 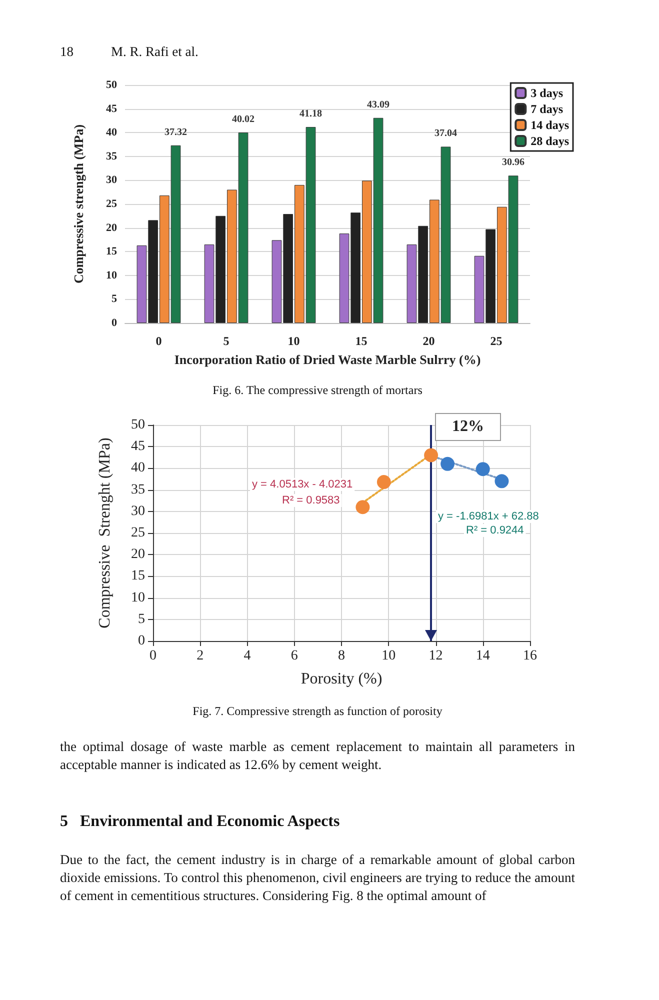 What do you see at coordinates (488, 516) in the screenshot?
I see `annotation: y = -1.6981x + 62.88` at bounding box center [488, 516].